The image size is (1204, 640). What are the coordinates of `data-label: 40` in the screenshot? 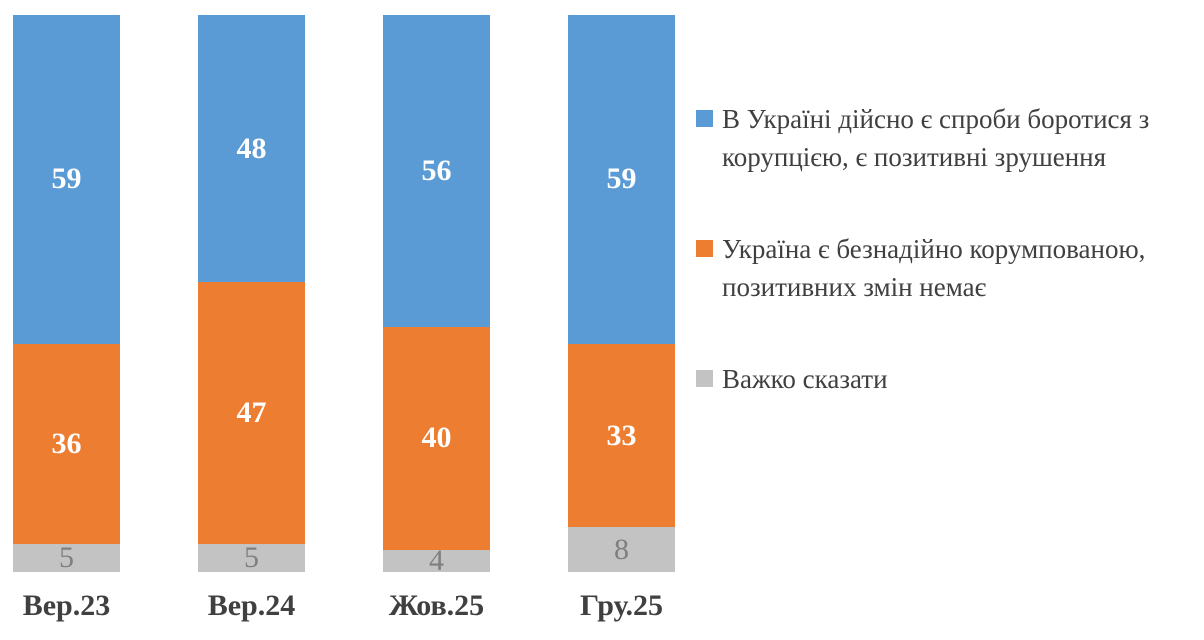 It's located at (436, 438).